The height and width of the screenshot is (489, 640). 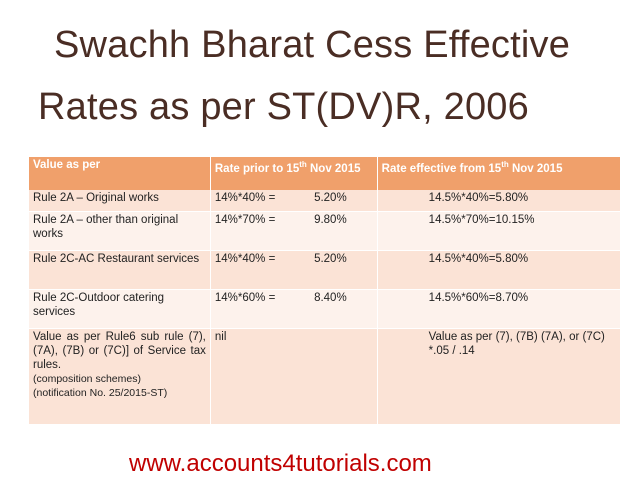 I want to click on prior-rate-cell: 14%*60% = 8.40%, so click(x=294, y=309).